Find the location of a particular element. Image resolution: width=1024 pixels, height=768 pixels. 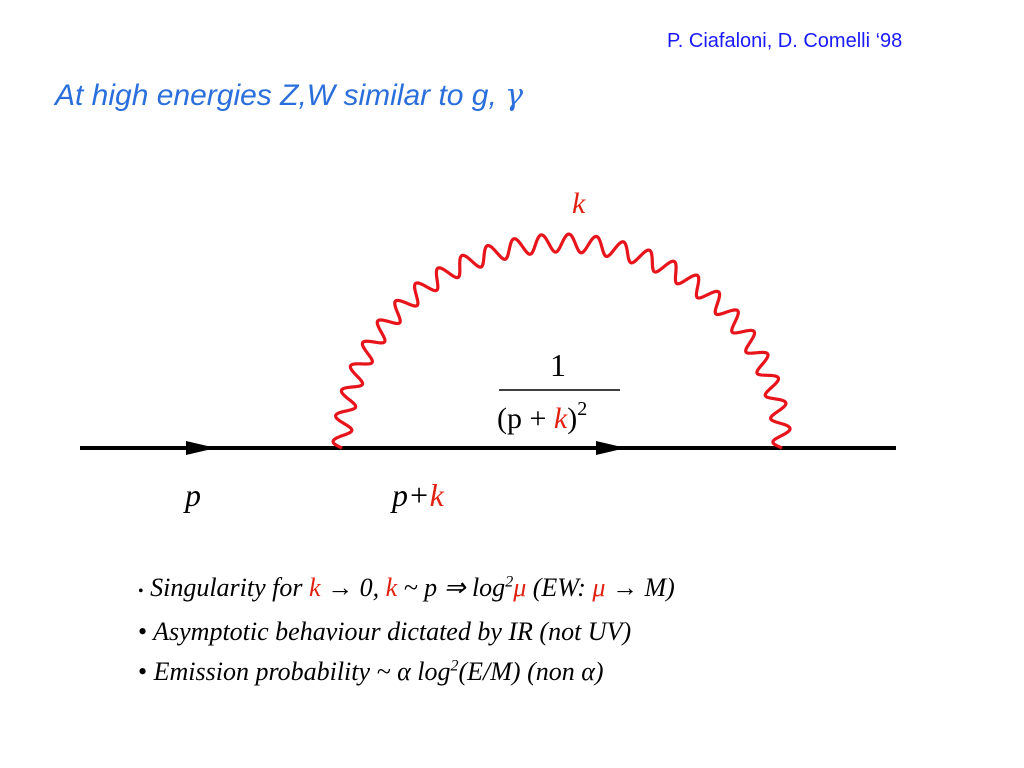

internal-label-k: k is located at coordinates (437, 495).